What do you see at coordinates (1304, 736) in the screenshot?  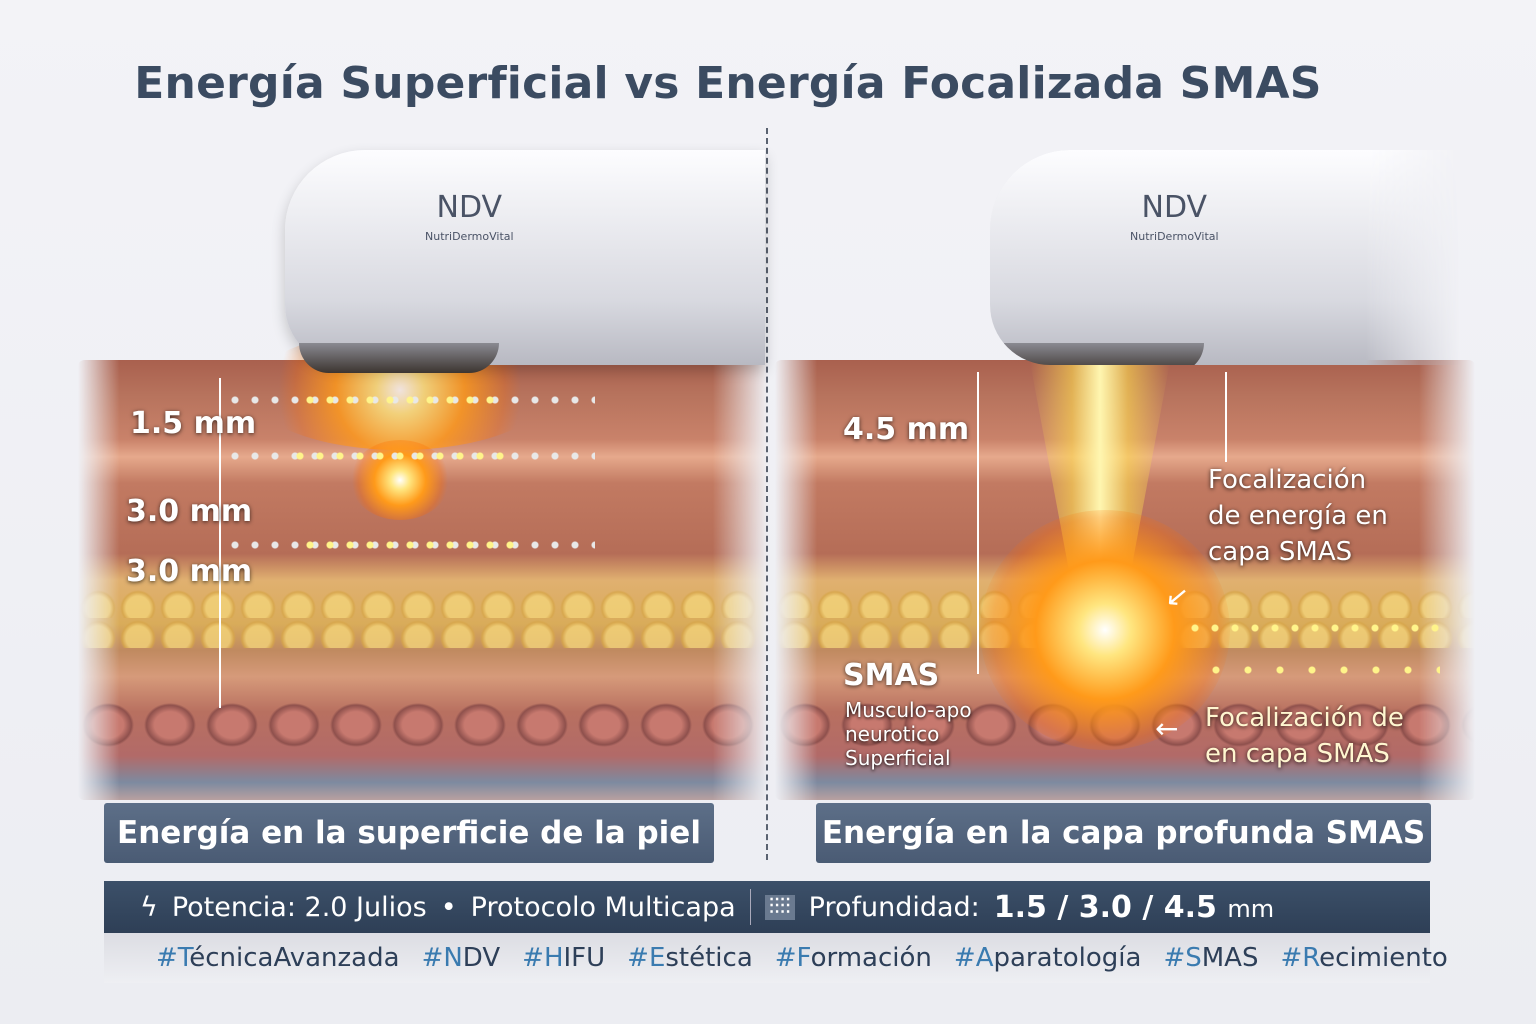 I see `note-bottom: Focalización de en capa SMAS` at bounding box center [1304, 736].